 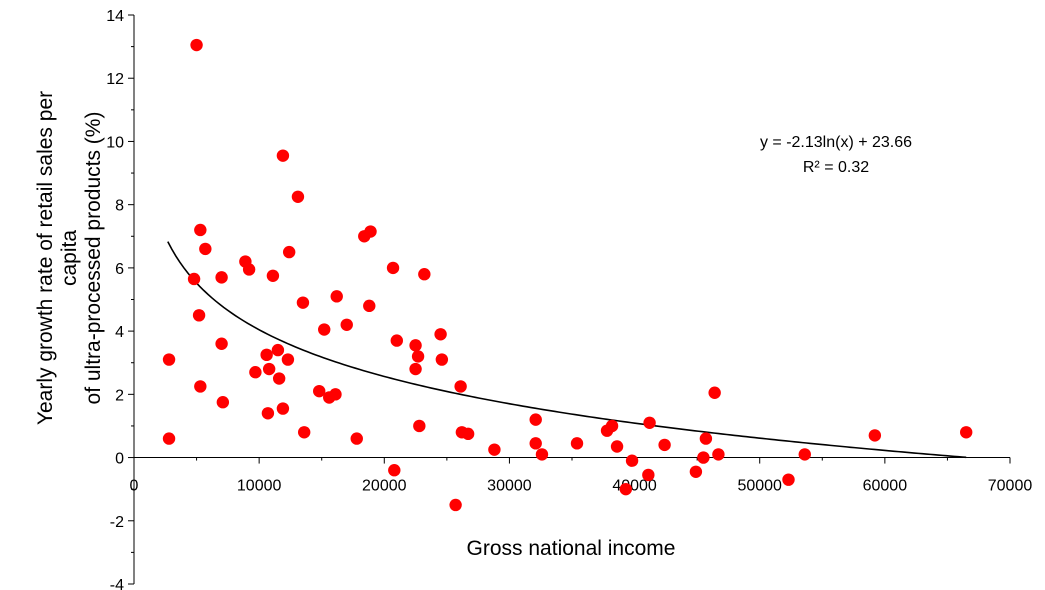 I want to click on trendline-equation: y = -2.13ln(x) + 23.66, so click(x=836, y=142).